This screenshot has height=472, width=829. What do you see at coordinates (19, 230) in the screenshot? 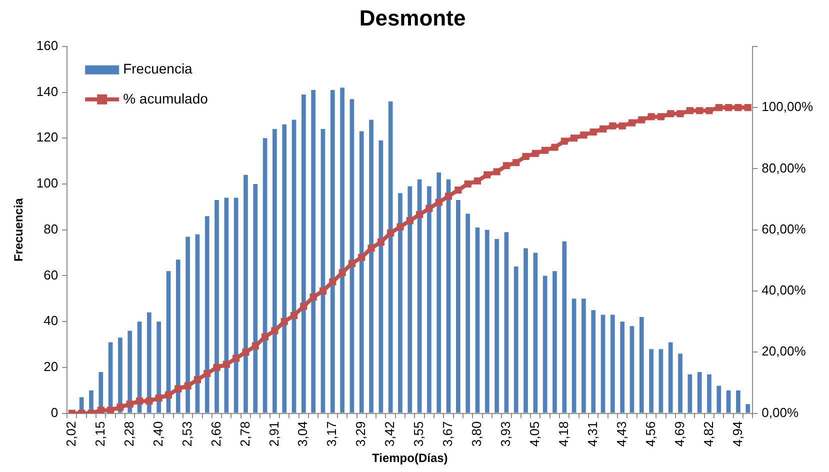
I see `y-axis-title: Frecuencia` at bounding box center [19, 230].